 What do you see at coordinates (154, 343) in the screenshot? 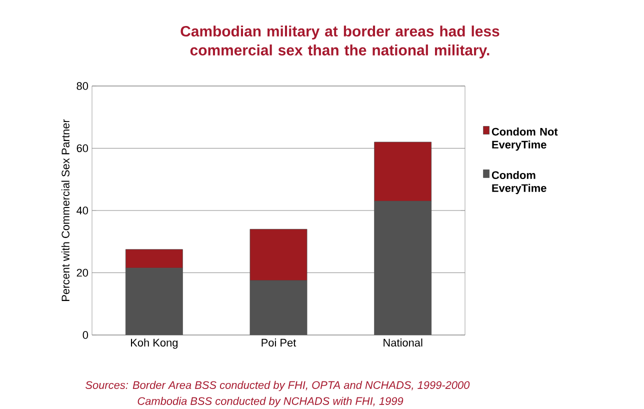
I see `x-tick-label: Koh Kong` at bounding box center [154, 343].